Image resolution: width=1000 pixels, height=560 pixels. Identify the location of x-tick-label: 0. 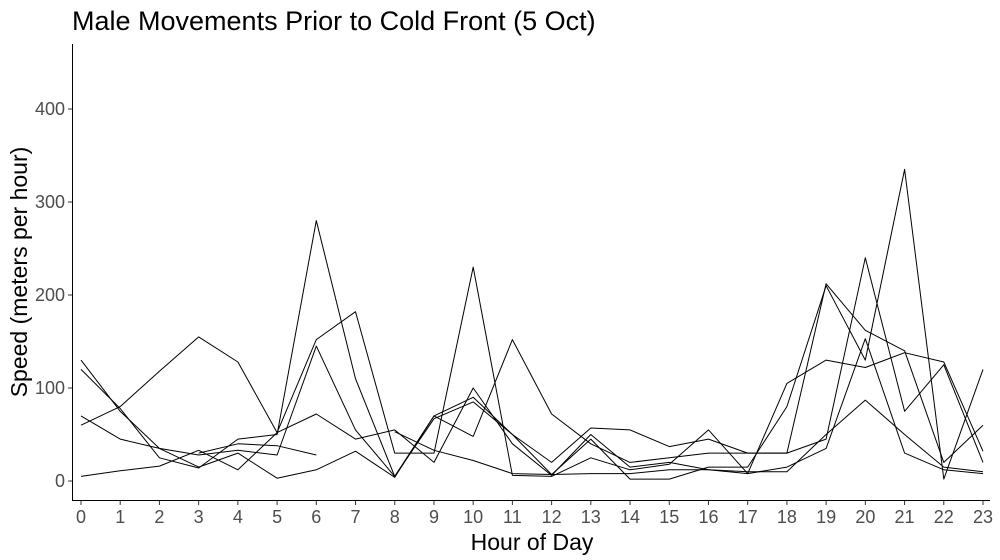
(81, 517).